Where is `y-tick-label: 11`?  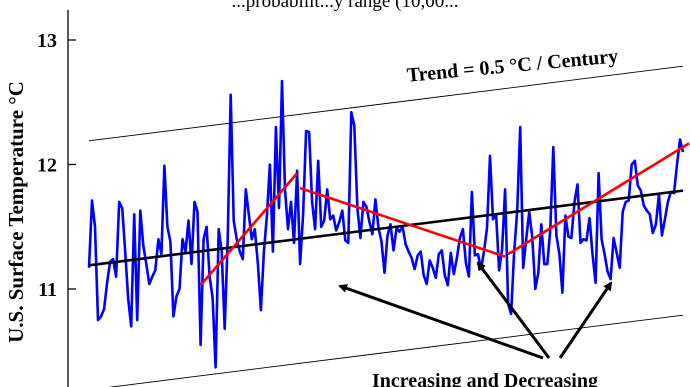 y-tick-label: 11 is located at coordinates (47, 290).